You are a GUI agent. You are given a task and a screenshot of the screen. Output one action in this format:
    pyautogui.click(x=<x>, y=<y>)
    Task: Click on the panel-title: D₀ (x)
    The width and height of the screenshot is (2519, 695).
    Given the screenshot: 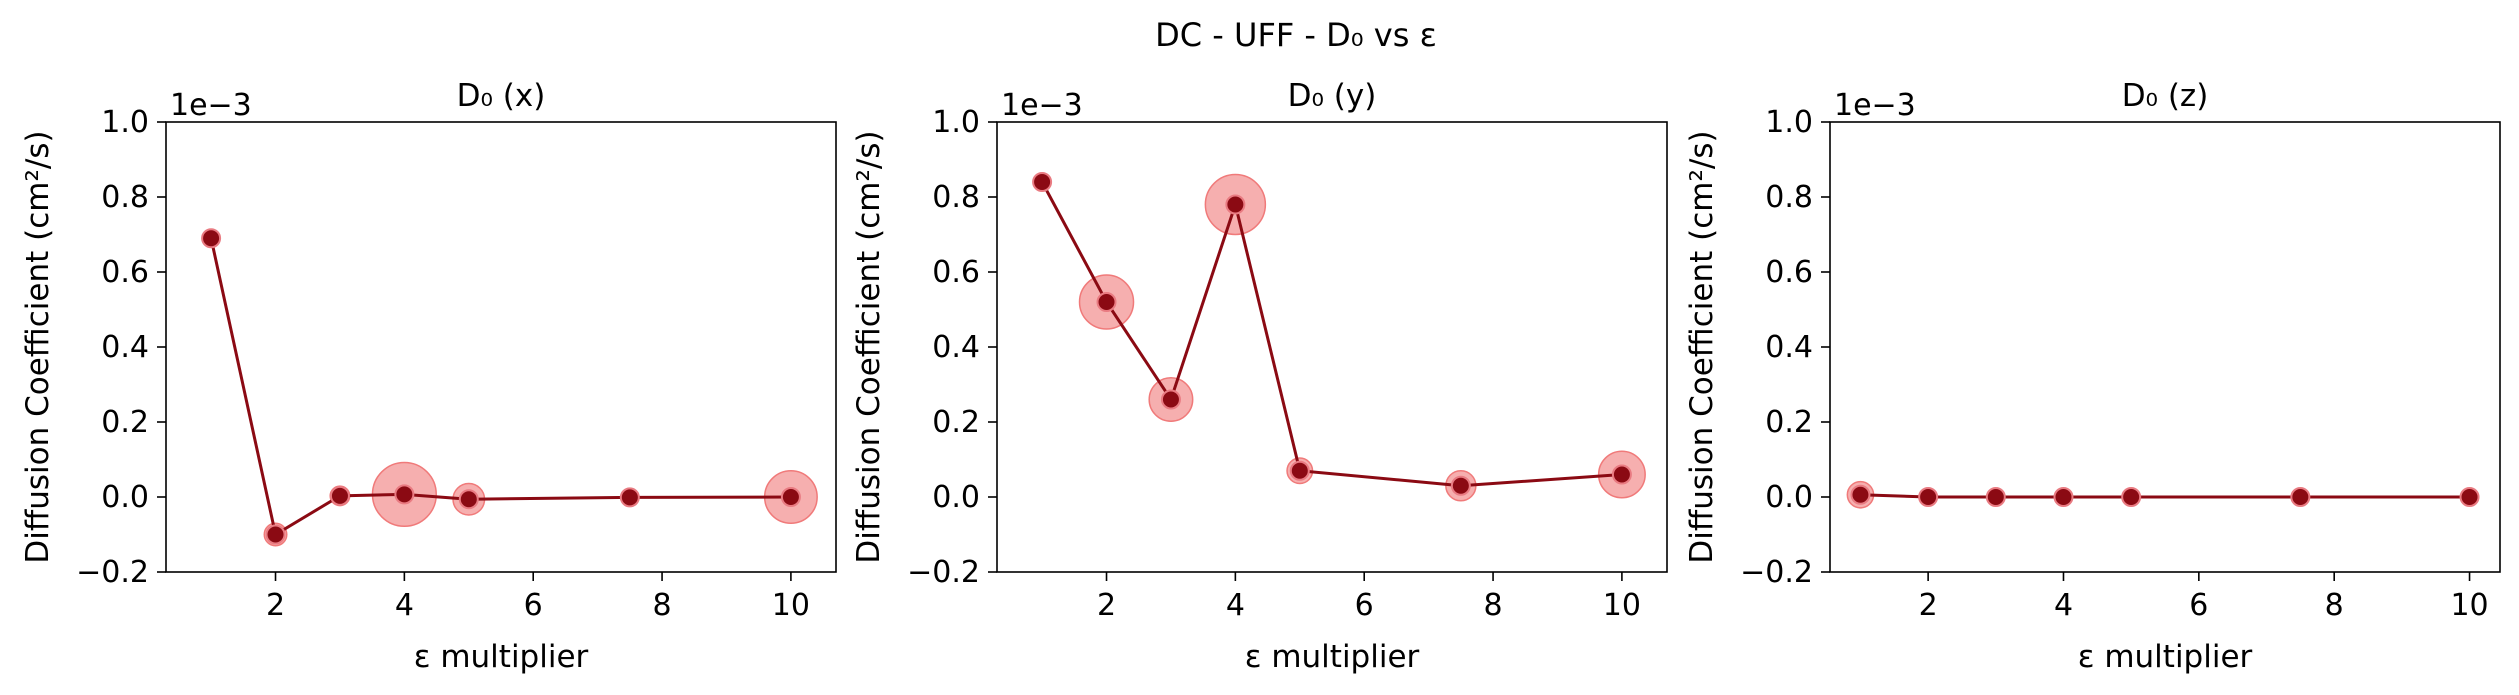 What is the action you would take?
    pyautogui.click(x=501, y=96)
    